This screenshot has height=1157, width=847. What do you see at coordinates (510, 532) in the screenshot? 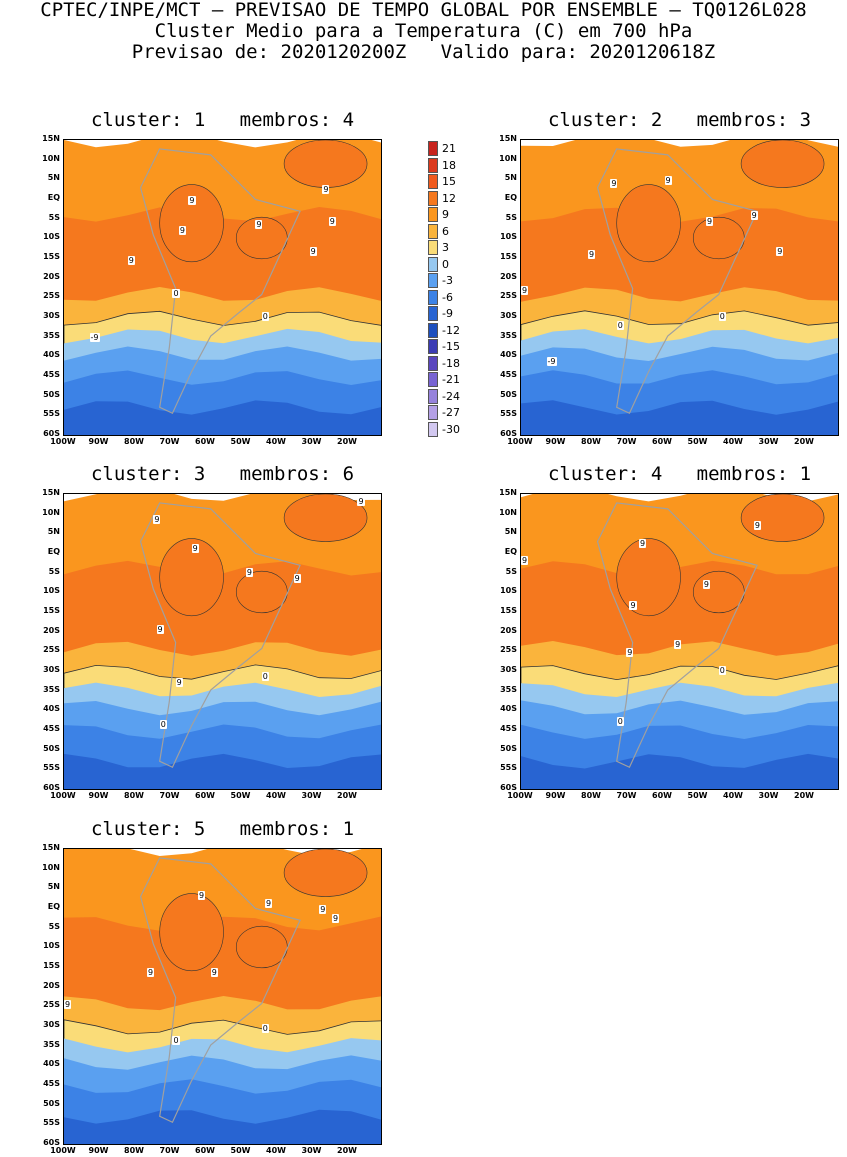
I see `latitude-tick-label: 5N` at bounding box center [510, 532].